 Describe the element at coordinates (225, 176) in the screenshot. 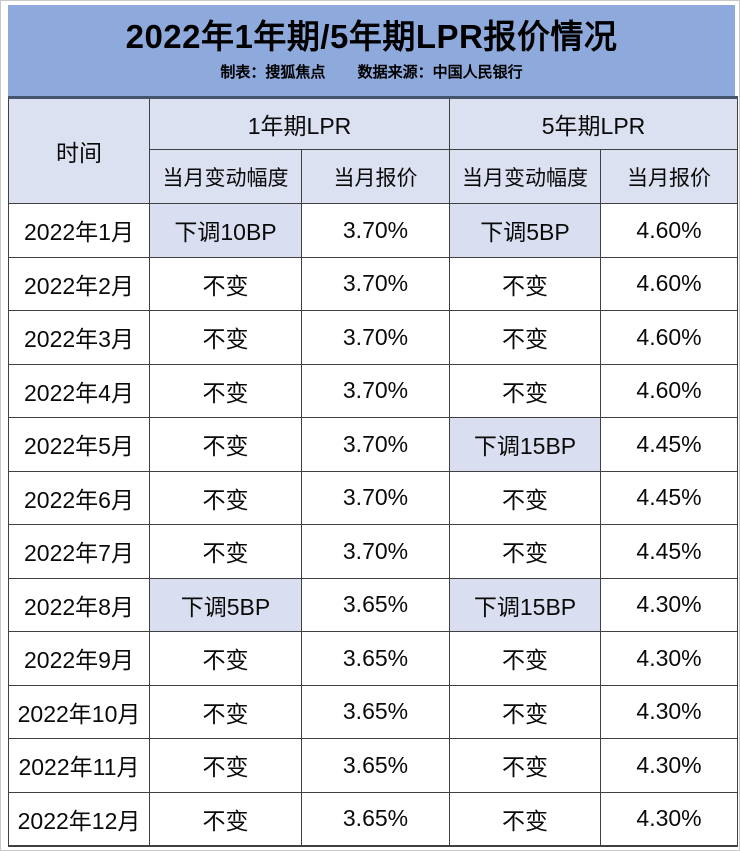

I see `column-header-1y-change: 当月变动幅度` at that location.